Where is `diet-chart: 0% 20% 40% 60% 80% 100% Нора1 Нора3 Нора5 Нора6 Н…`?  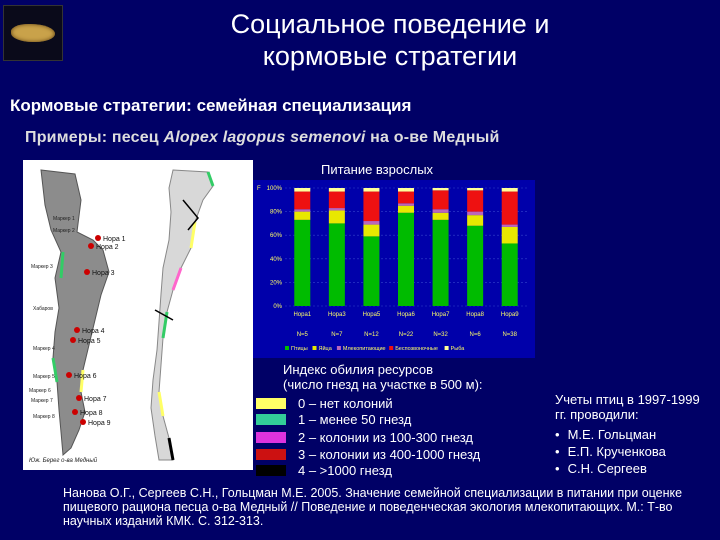 diet-chart: 0% 20% 40% 60% 80% 100% Нора1 Нора3 Нора5 Нора6 Н… is located at coordinates (394, 269).